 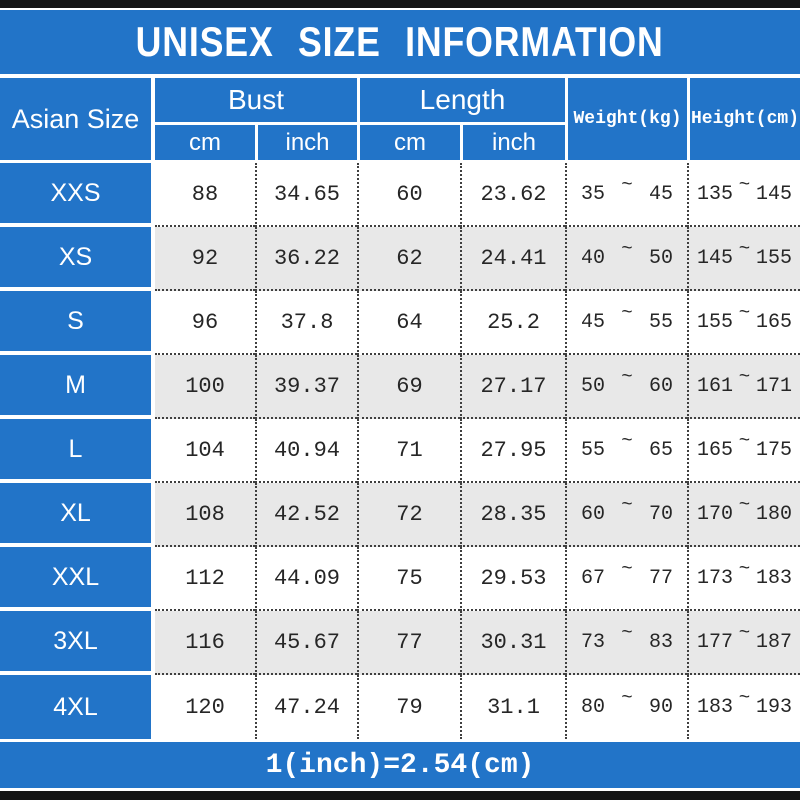 I want to click on weight-min-value: 60, so click(x=593, y=514).